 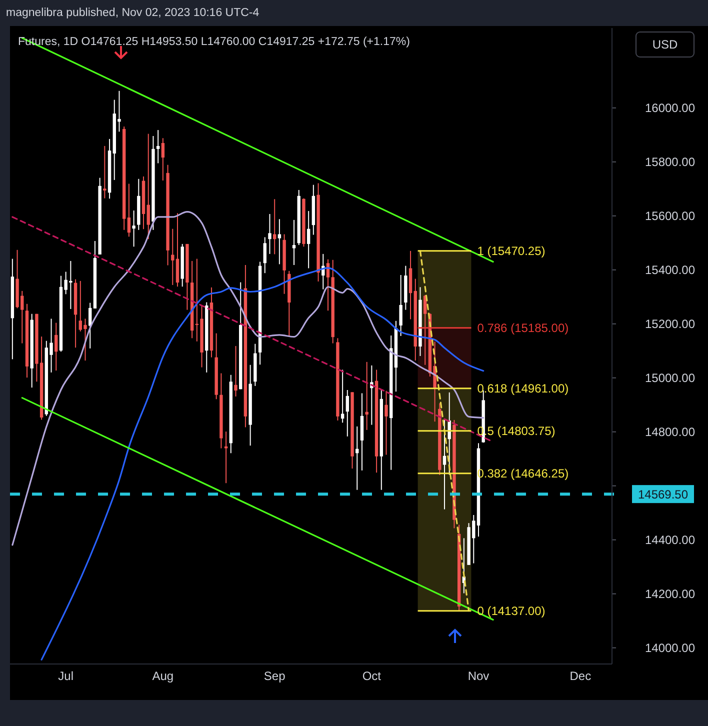 What do you see at coordinates (511, 251) in the screenshot?
I see `ref-line-label: 1 (15470.25)` at bounding box center [511, 251].